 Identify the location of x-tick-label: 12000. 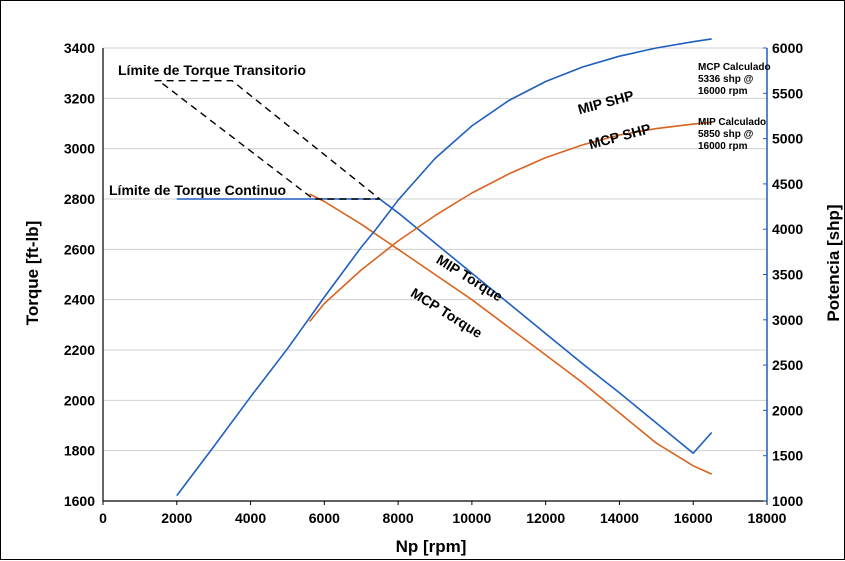
(545, 518).